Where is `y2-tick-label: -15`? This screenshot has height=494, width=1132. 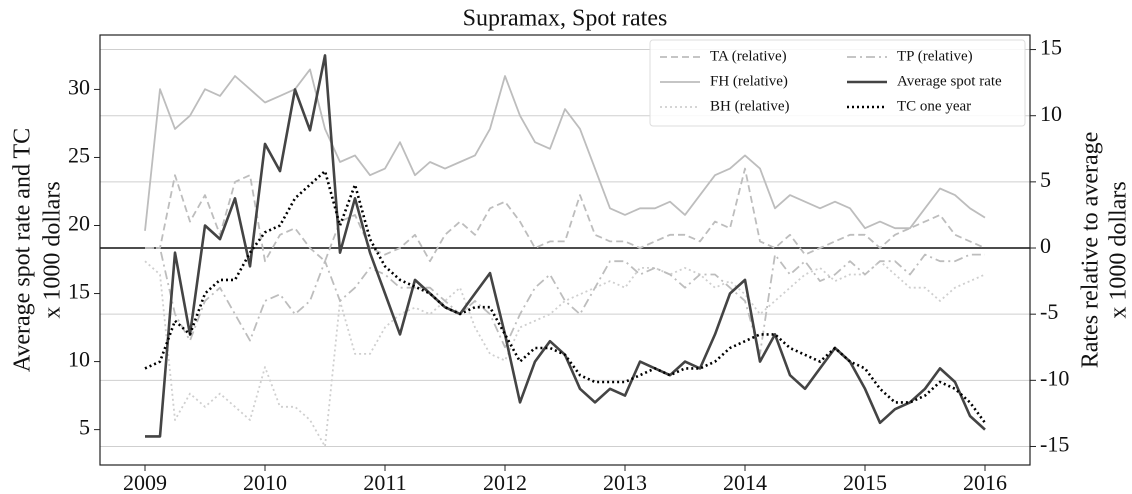
y2-tick-label: -15 is located at coordinates (1054, 444).